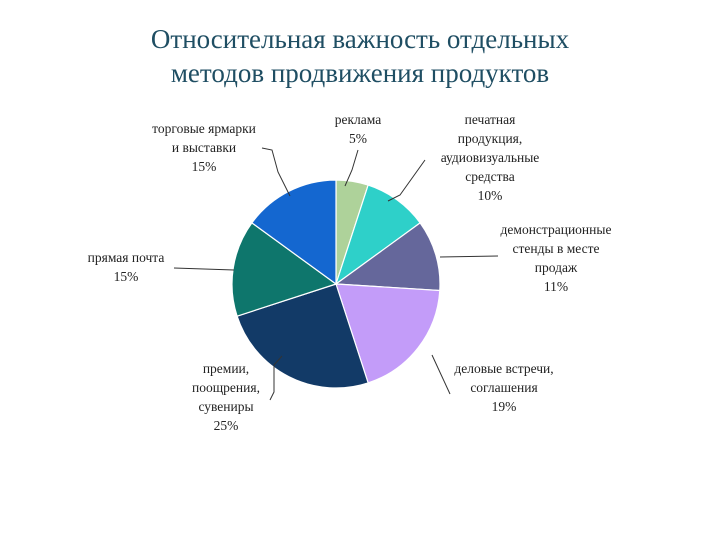 The width and height of the screenshot is (720, 540). I want to click on slice-name-line: деловые встречи,, so click(503, 368).